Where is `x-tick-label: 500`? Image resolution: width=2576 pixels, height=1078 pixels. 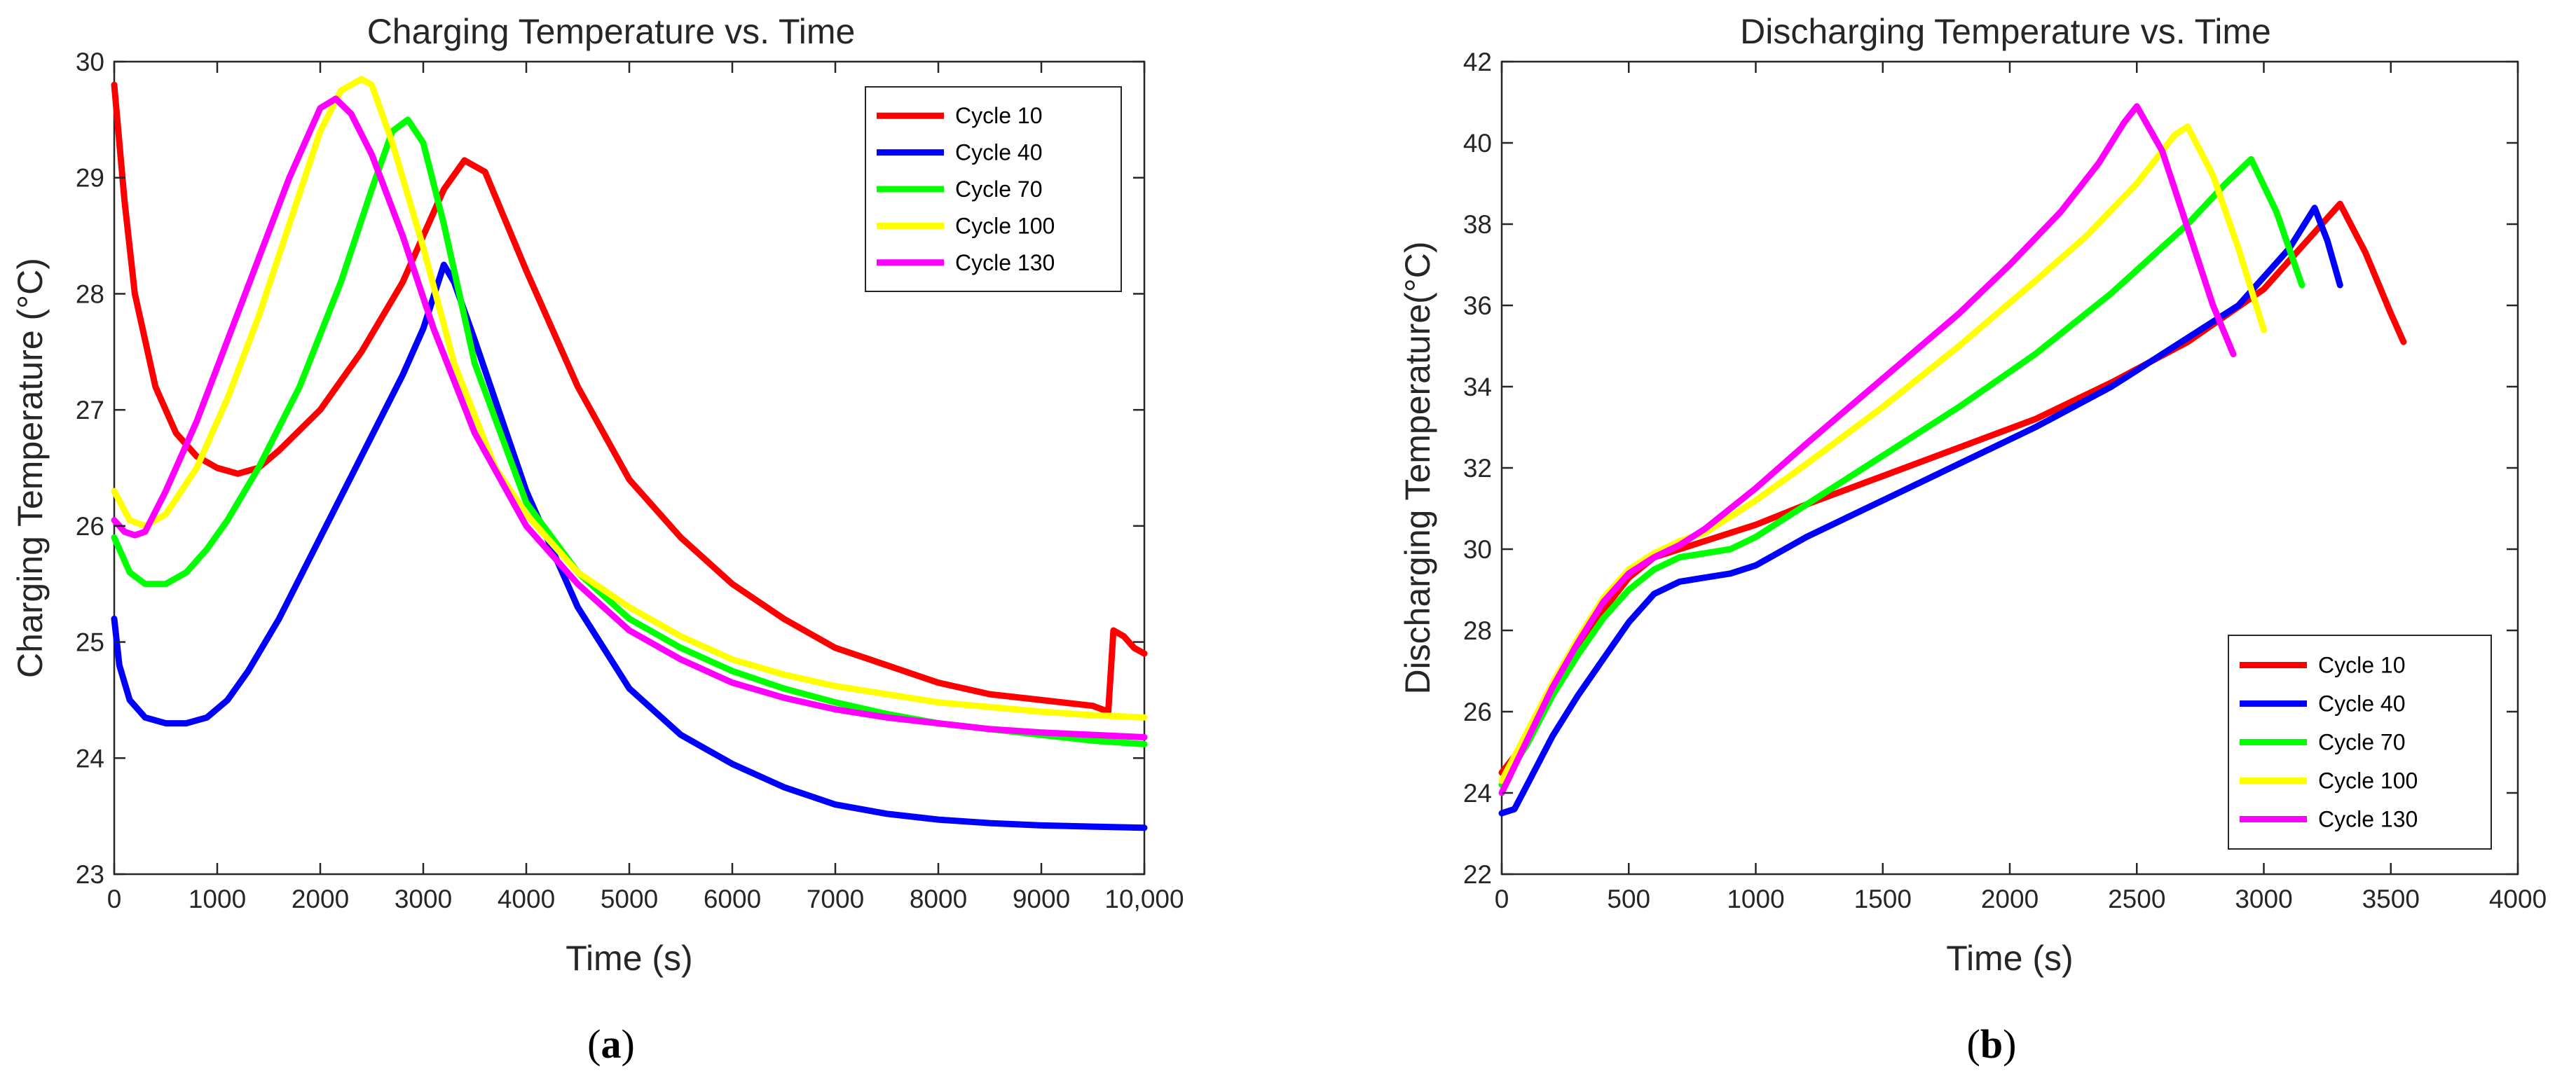 x-tick-label: 500 is located at coordinates (1629, 899).